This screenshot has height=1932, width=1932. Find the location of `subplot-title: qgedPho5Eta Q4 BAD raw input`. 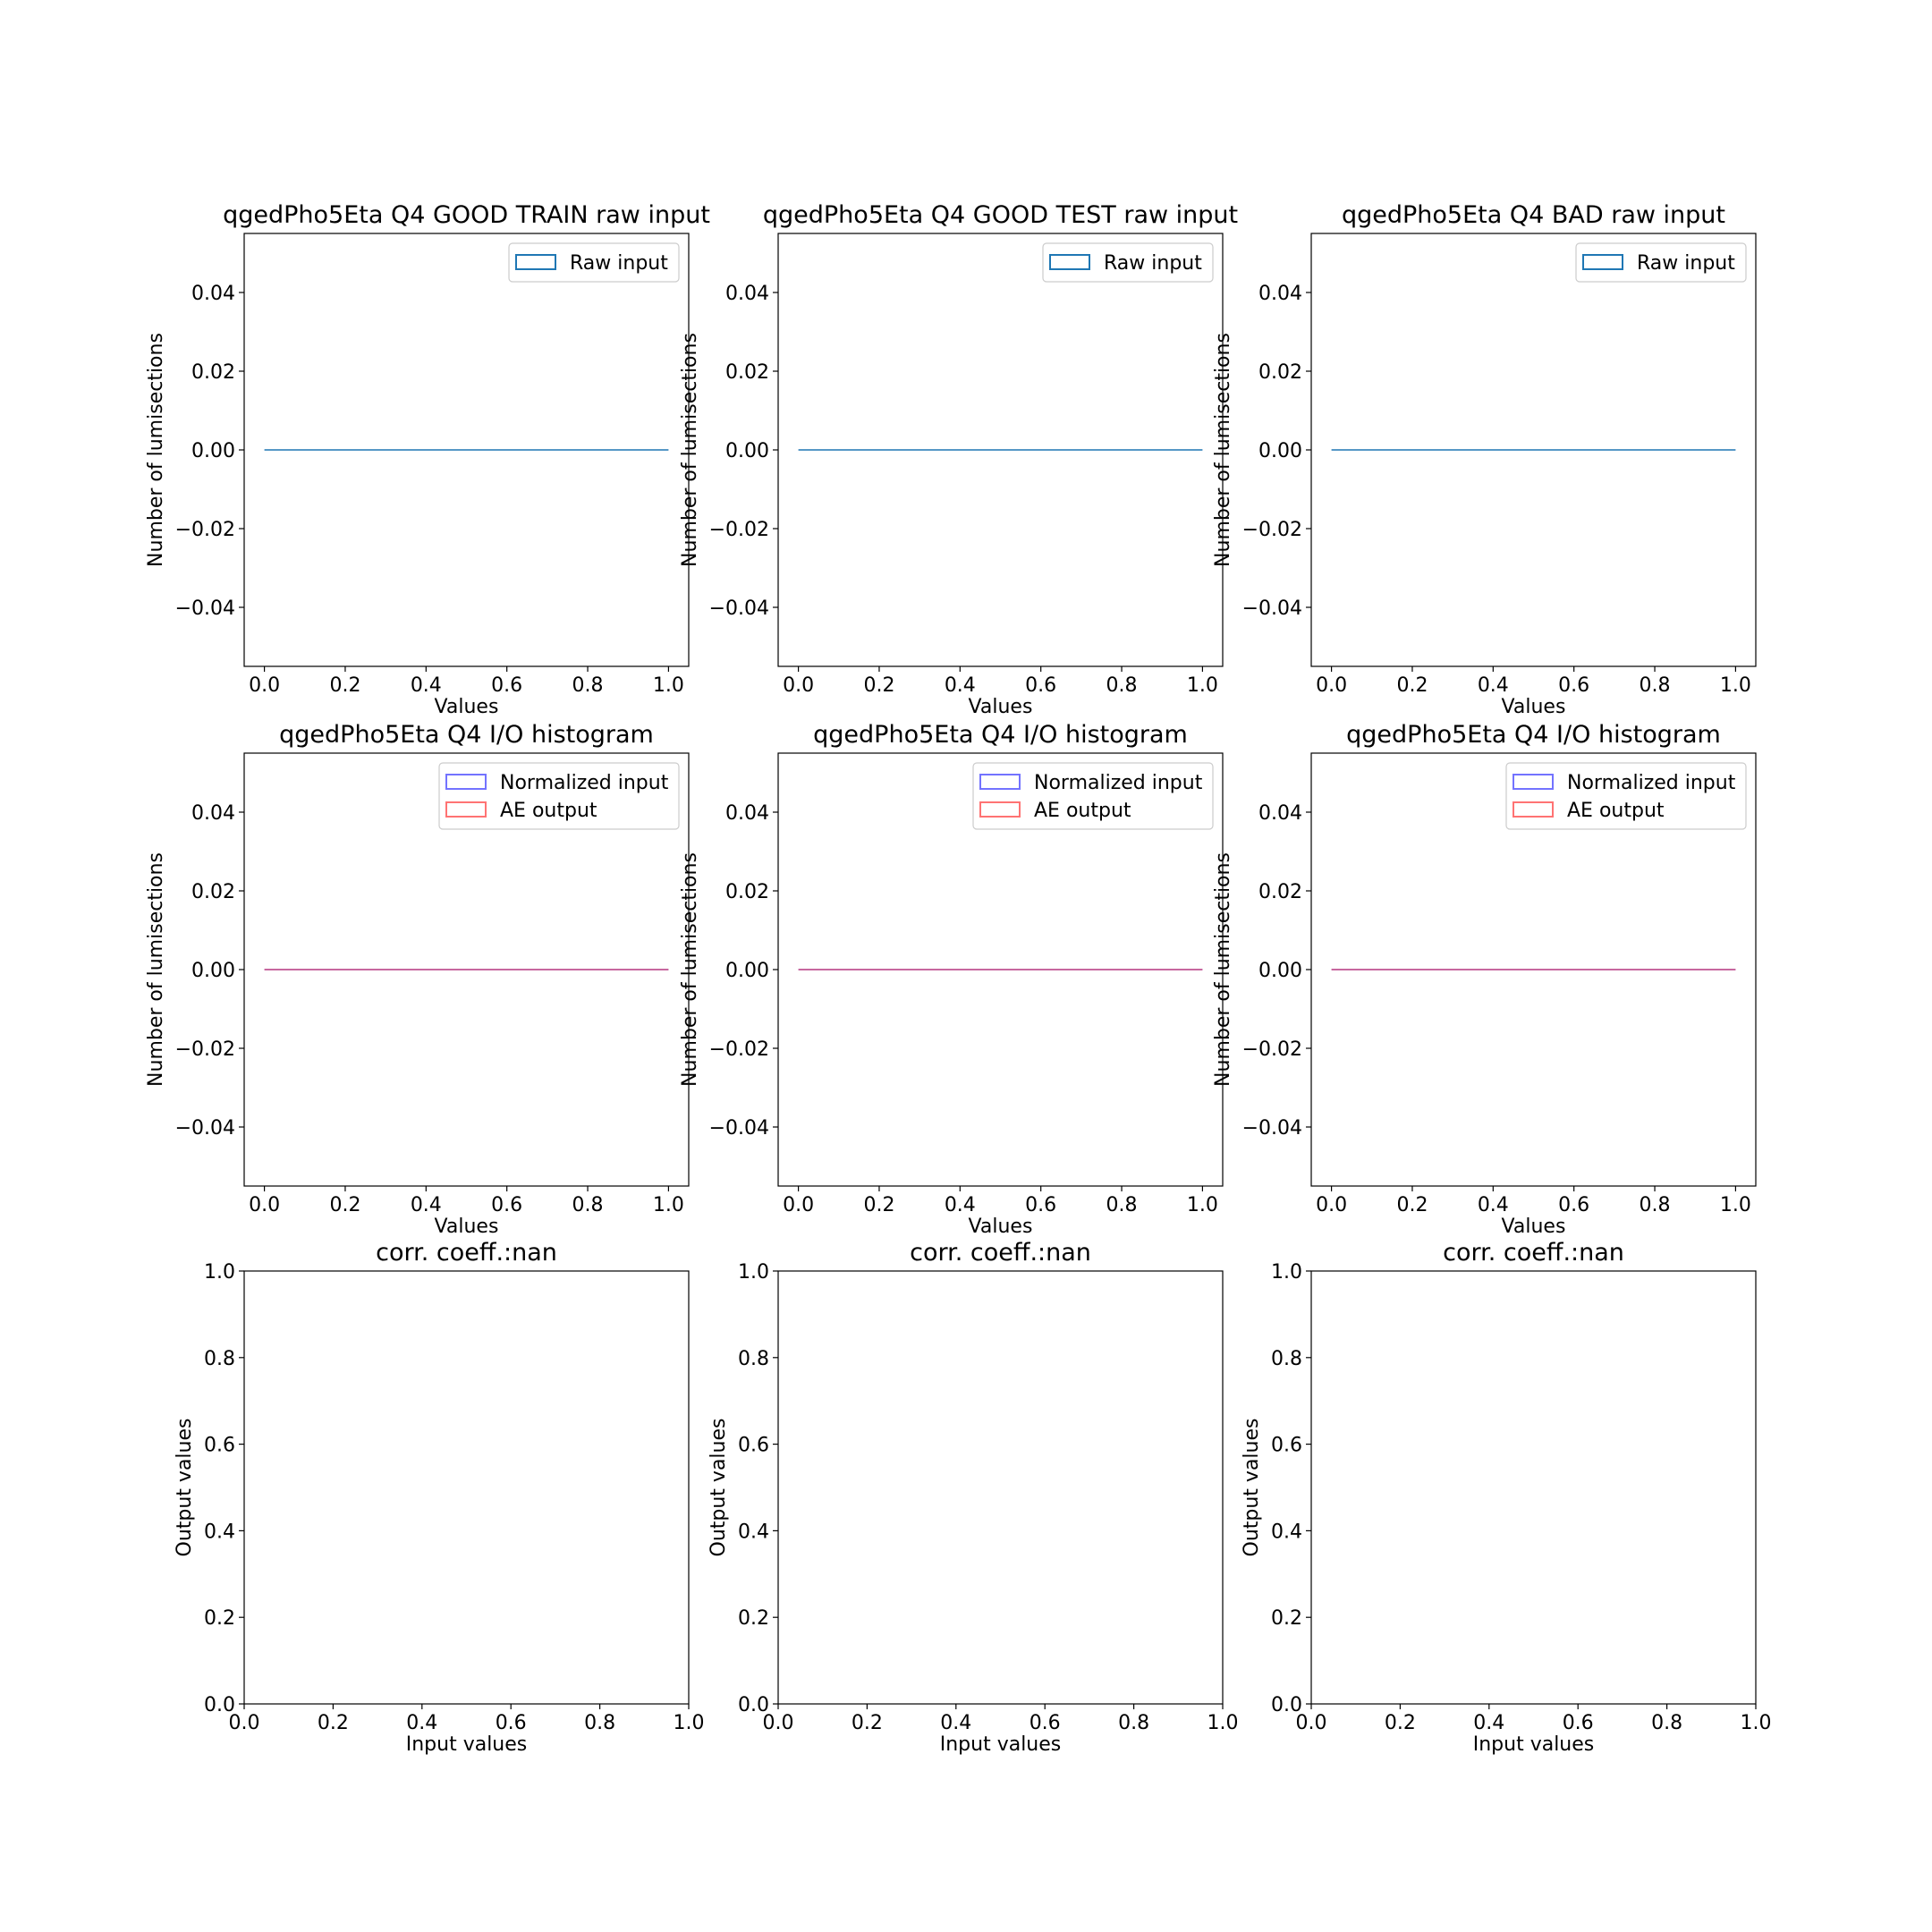

subplot-title: qgedPho5Eta Q4 BAD raw input is located at coordinates (1533, 215).